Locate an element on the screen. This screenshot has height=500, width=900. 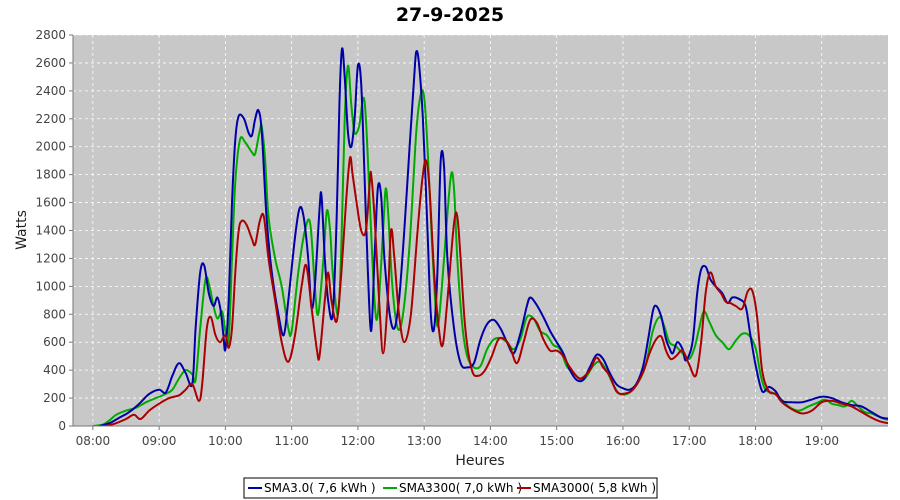
x-tick-label: 12:00 is located at coordinates (358, 441).